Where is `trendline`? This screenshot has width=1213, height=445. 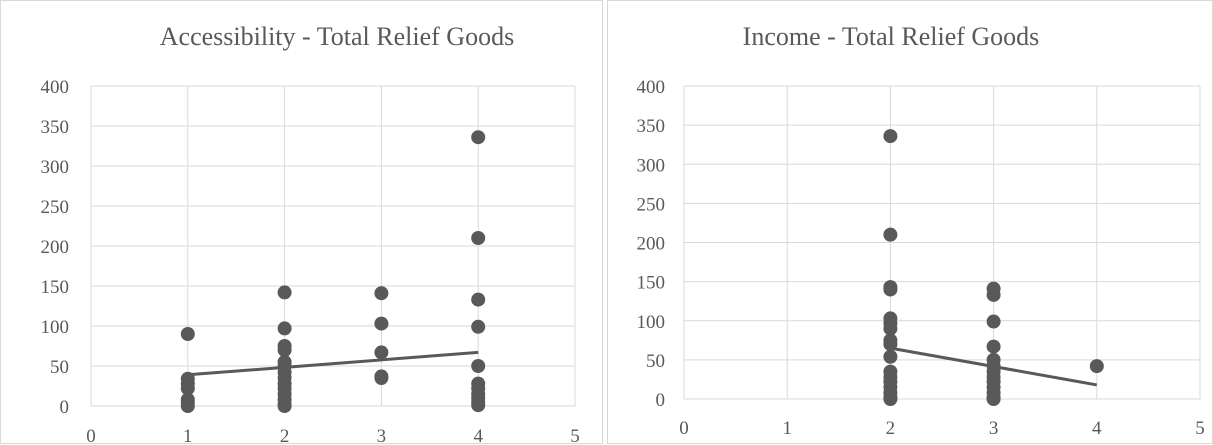
trendline is located at coordinates (333, 363).